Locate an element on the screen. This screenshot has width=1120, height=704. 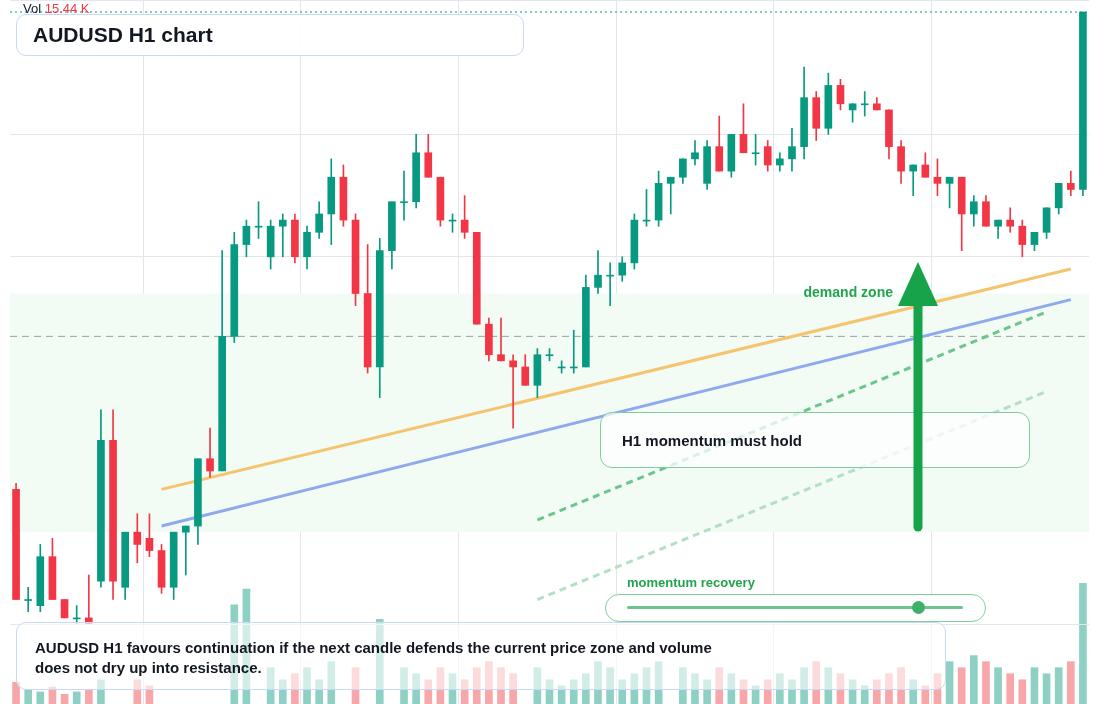
title-box: AUDUSD H1 chart is located at coordinates (270, 35).